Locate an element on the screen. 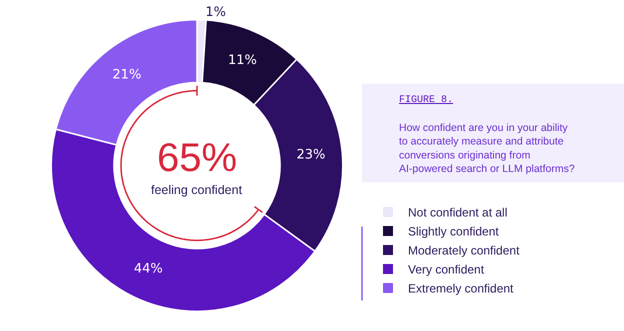 The height and width of the screenshot is (331, 624). text: How confident are you in your ability to accurately measure and attribute conversions originating from AI-powered search or LLM platforms? is located at coordinates (487, 148).